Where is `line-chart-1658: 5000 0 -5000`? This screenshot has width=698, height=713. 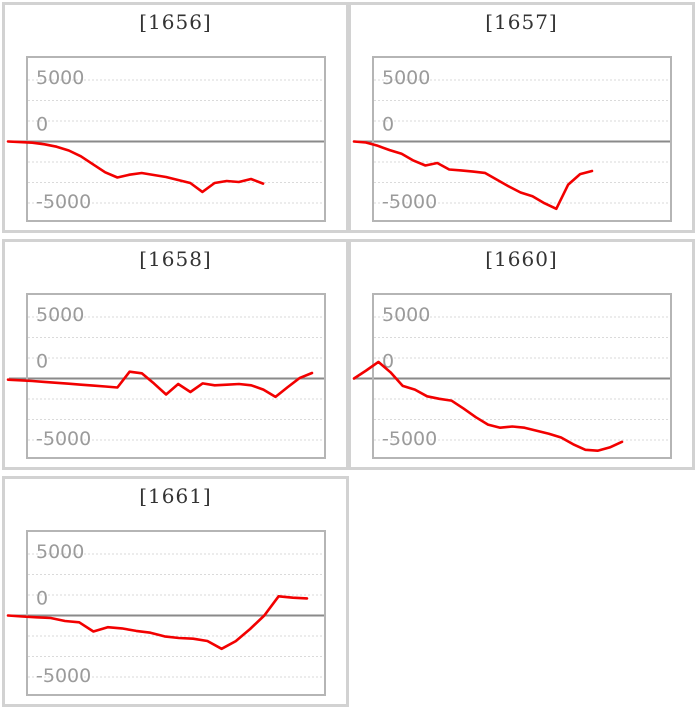 line-chart-1658: 5000 0 -5000 is located at coordinates (166, 376).